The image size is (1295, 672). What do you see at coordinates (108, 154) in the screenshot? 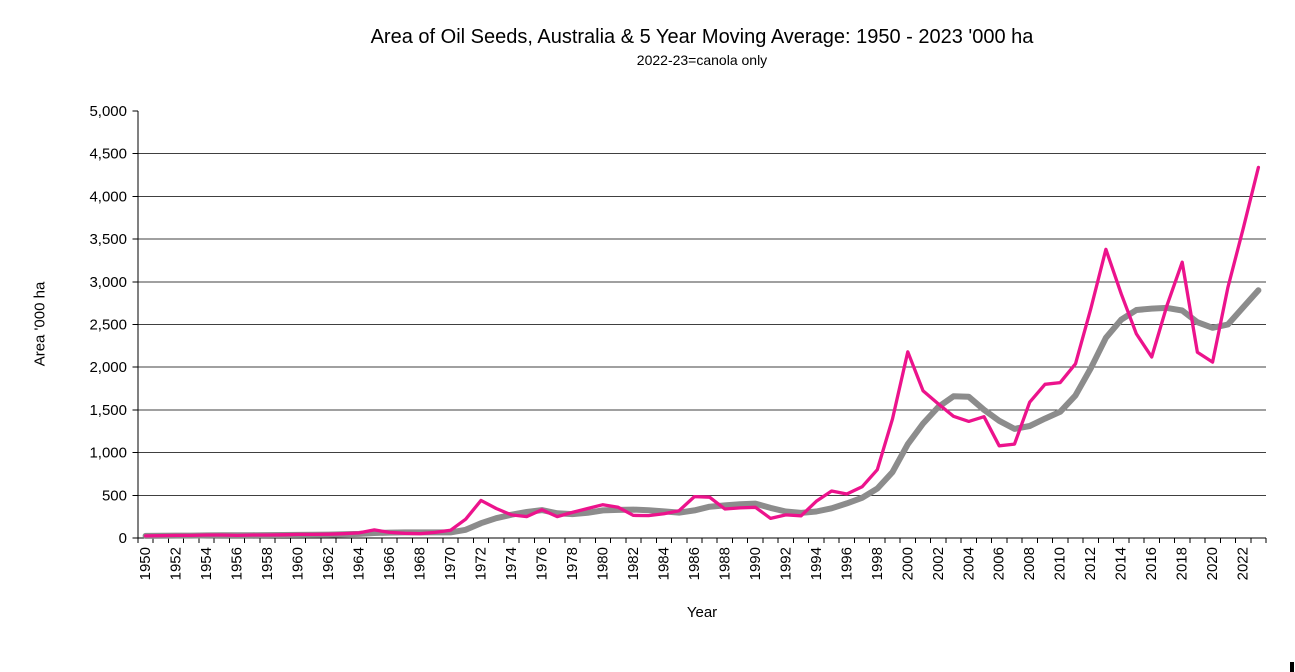
I see `y-tick-label: 4,500` at bounding box center [108, 154].